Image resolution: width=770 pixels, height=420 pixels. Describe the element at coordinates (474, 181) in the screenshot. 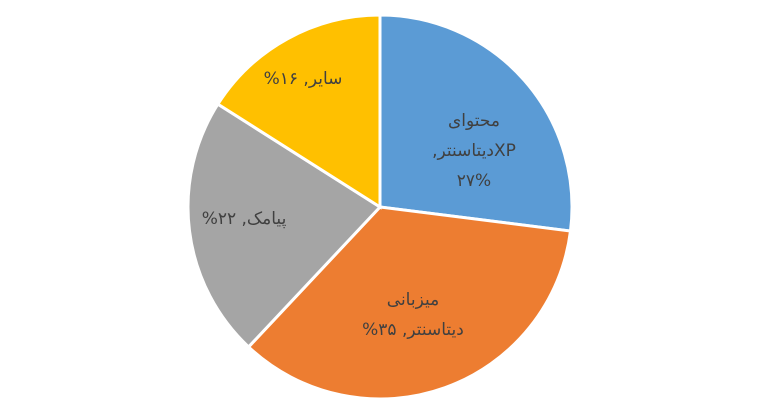

I see `slice-label-line: ۲۷%` at that location.